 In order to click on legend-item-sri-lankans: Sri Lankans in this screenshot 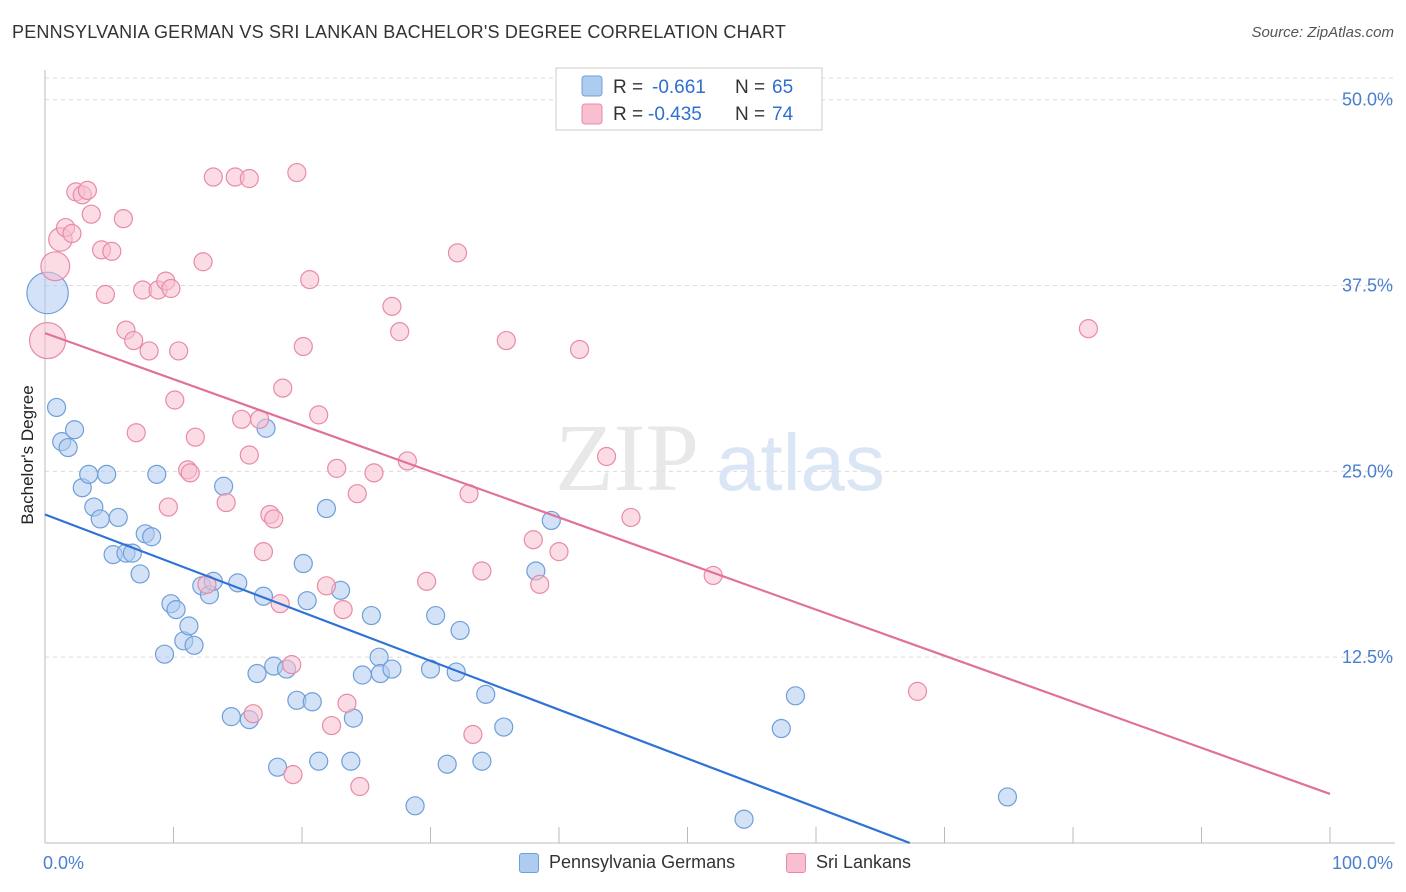, I will do `click(848, 862)`.